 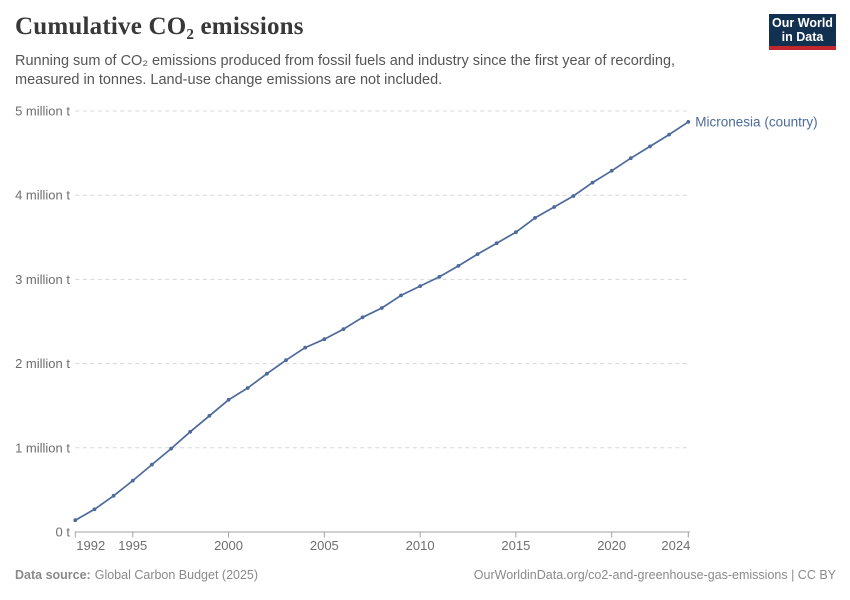 I want to click on data-source: Data source: Global Carbon Budget (2025), so click(x=136, y=575).